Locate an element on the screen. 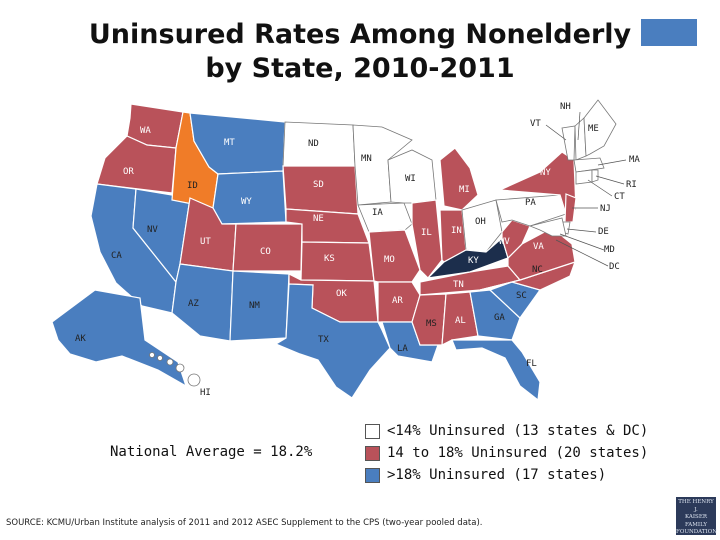  label-me: ME is located at coordinates (593, 129).